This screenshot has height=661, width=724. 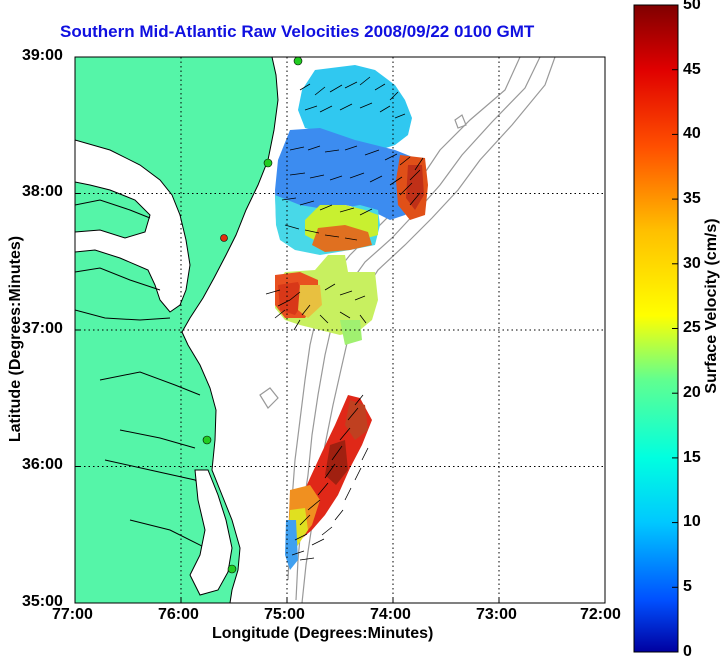 What do you see at coordinates (692, 392) in the screenshot?
I see `colorbar-tick: 20` at bounding box center [692, 392].